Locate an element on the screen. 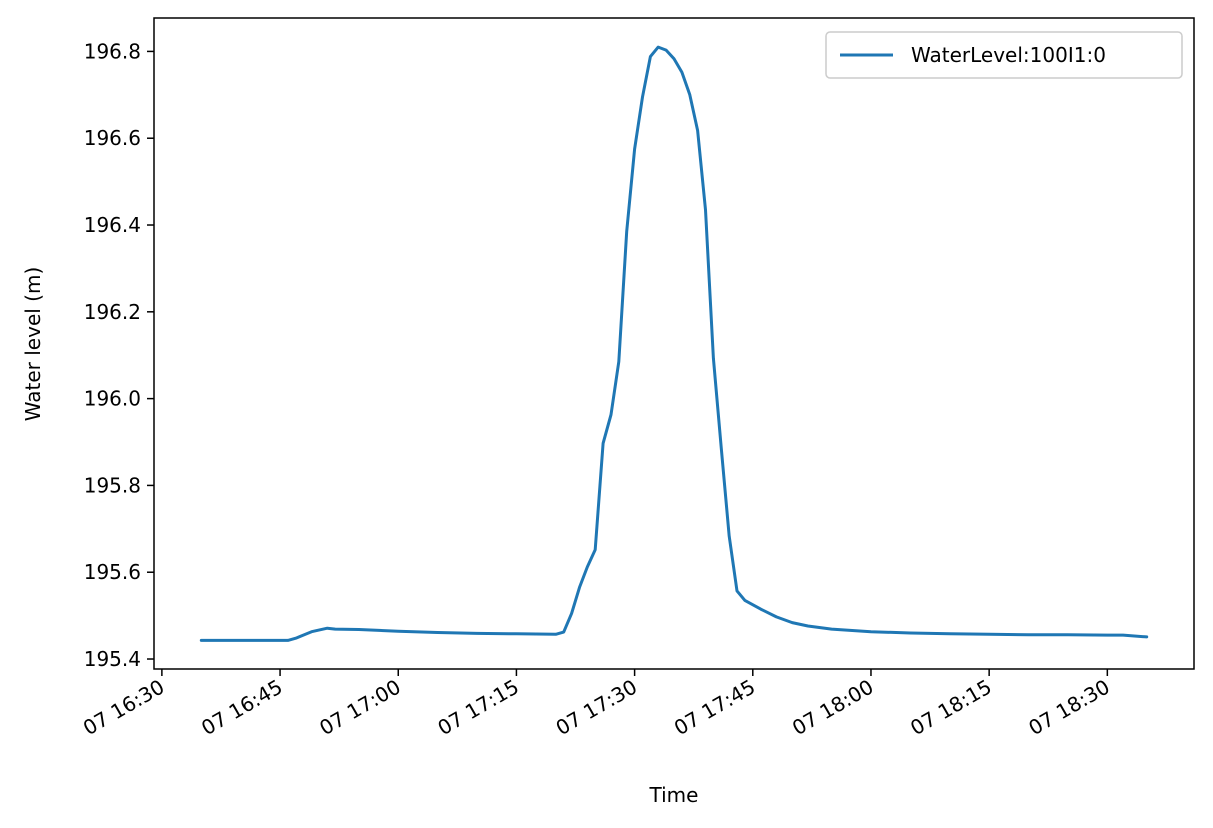 This screenshot has width=1213, height=828. x-axis-label: Time is located at coordinates (674, 795).